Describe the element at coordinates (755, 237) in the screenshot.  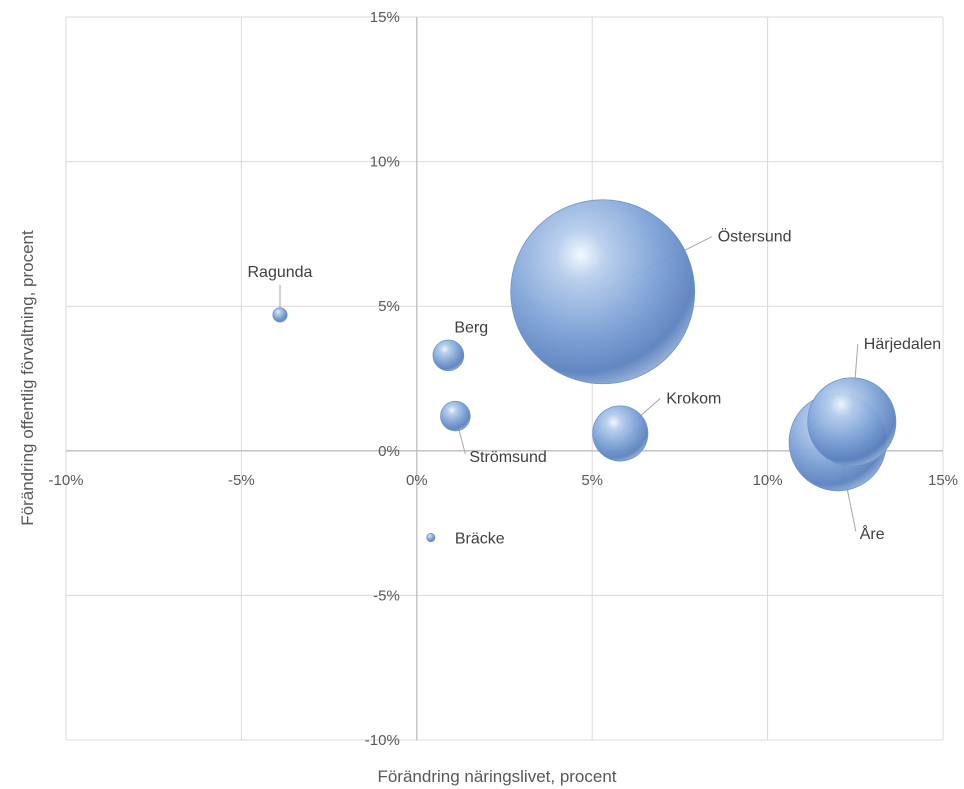
I see `bubble-label-ostersund: Östersund` at that location.